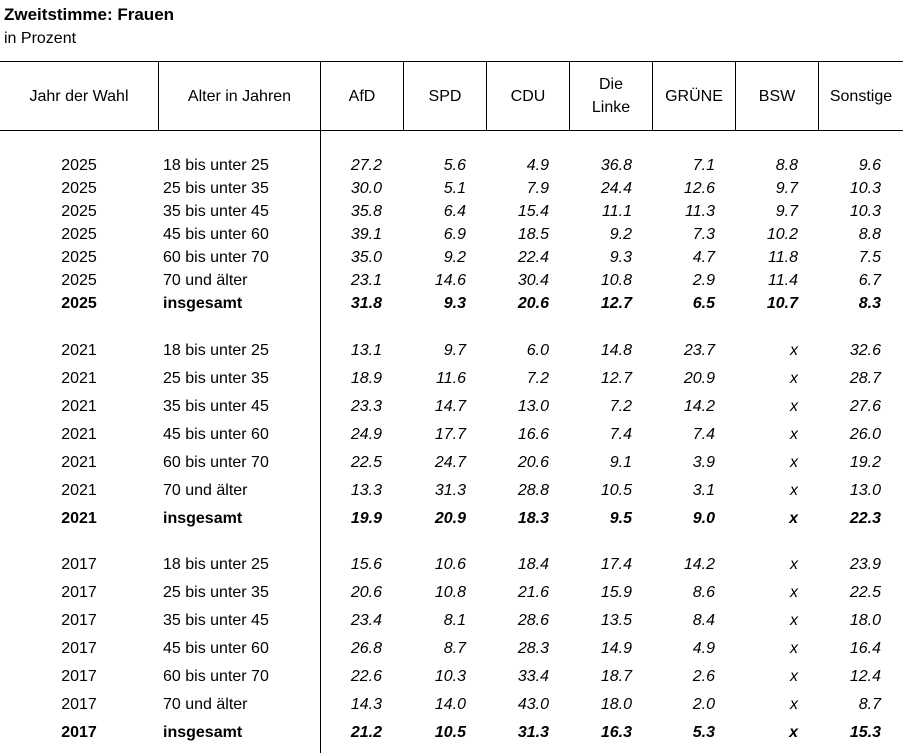 This screenshot has height=753, width=909. What do you see at coordinates (703, 620) in the screenshot?
I see `cell-value: 8.4` at bounding box center [703, 620].